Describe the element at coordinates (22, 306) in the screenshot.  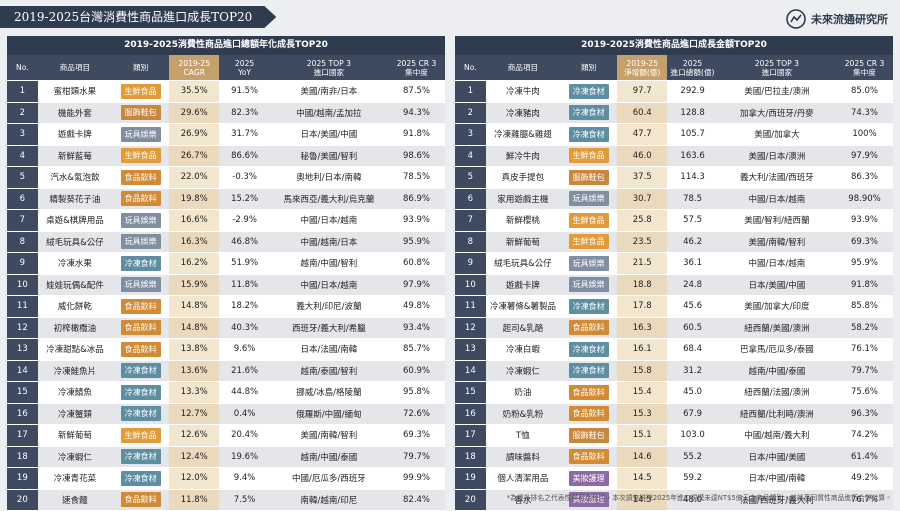
I see `rank-cell: 11` at that location.